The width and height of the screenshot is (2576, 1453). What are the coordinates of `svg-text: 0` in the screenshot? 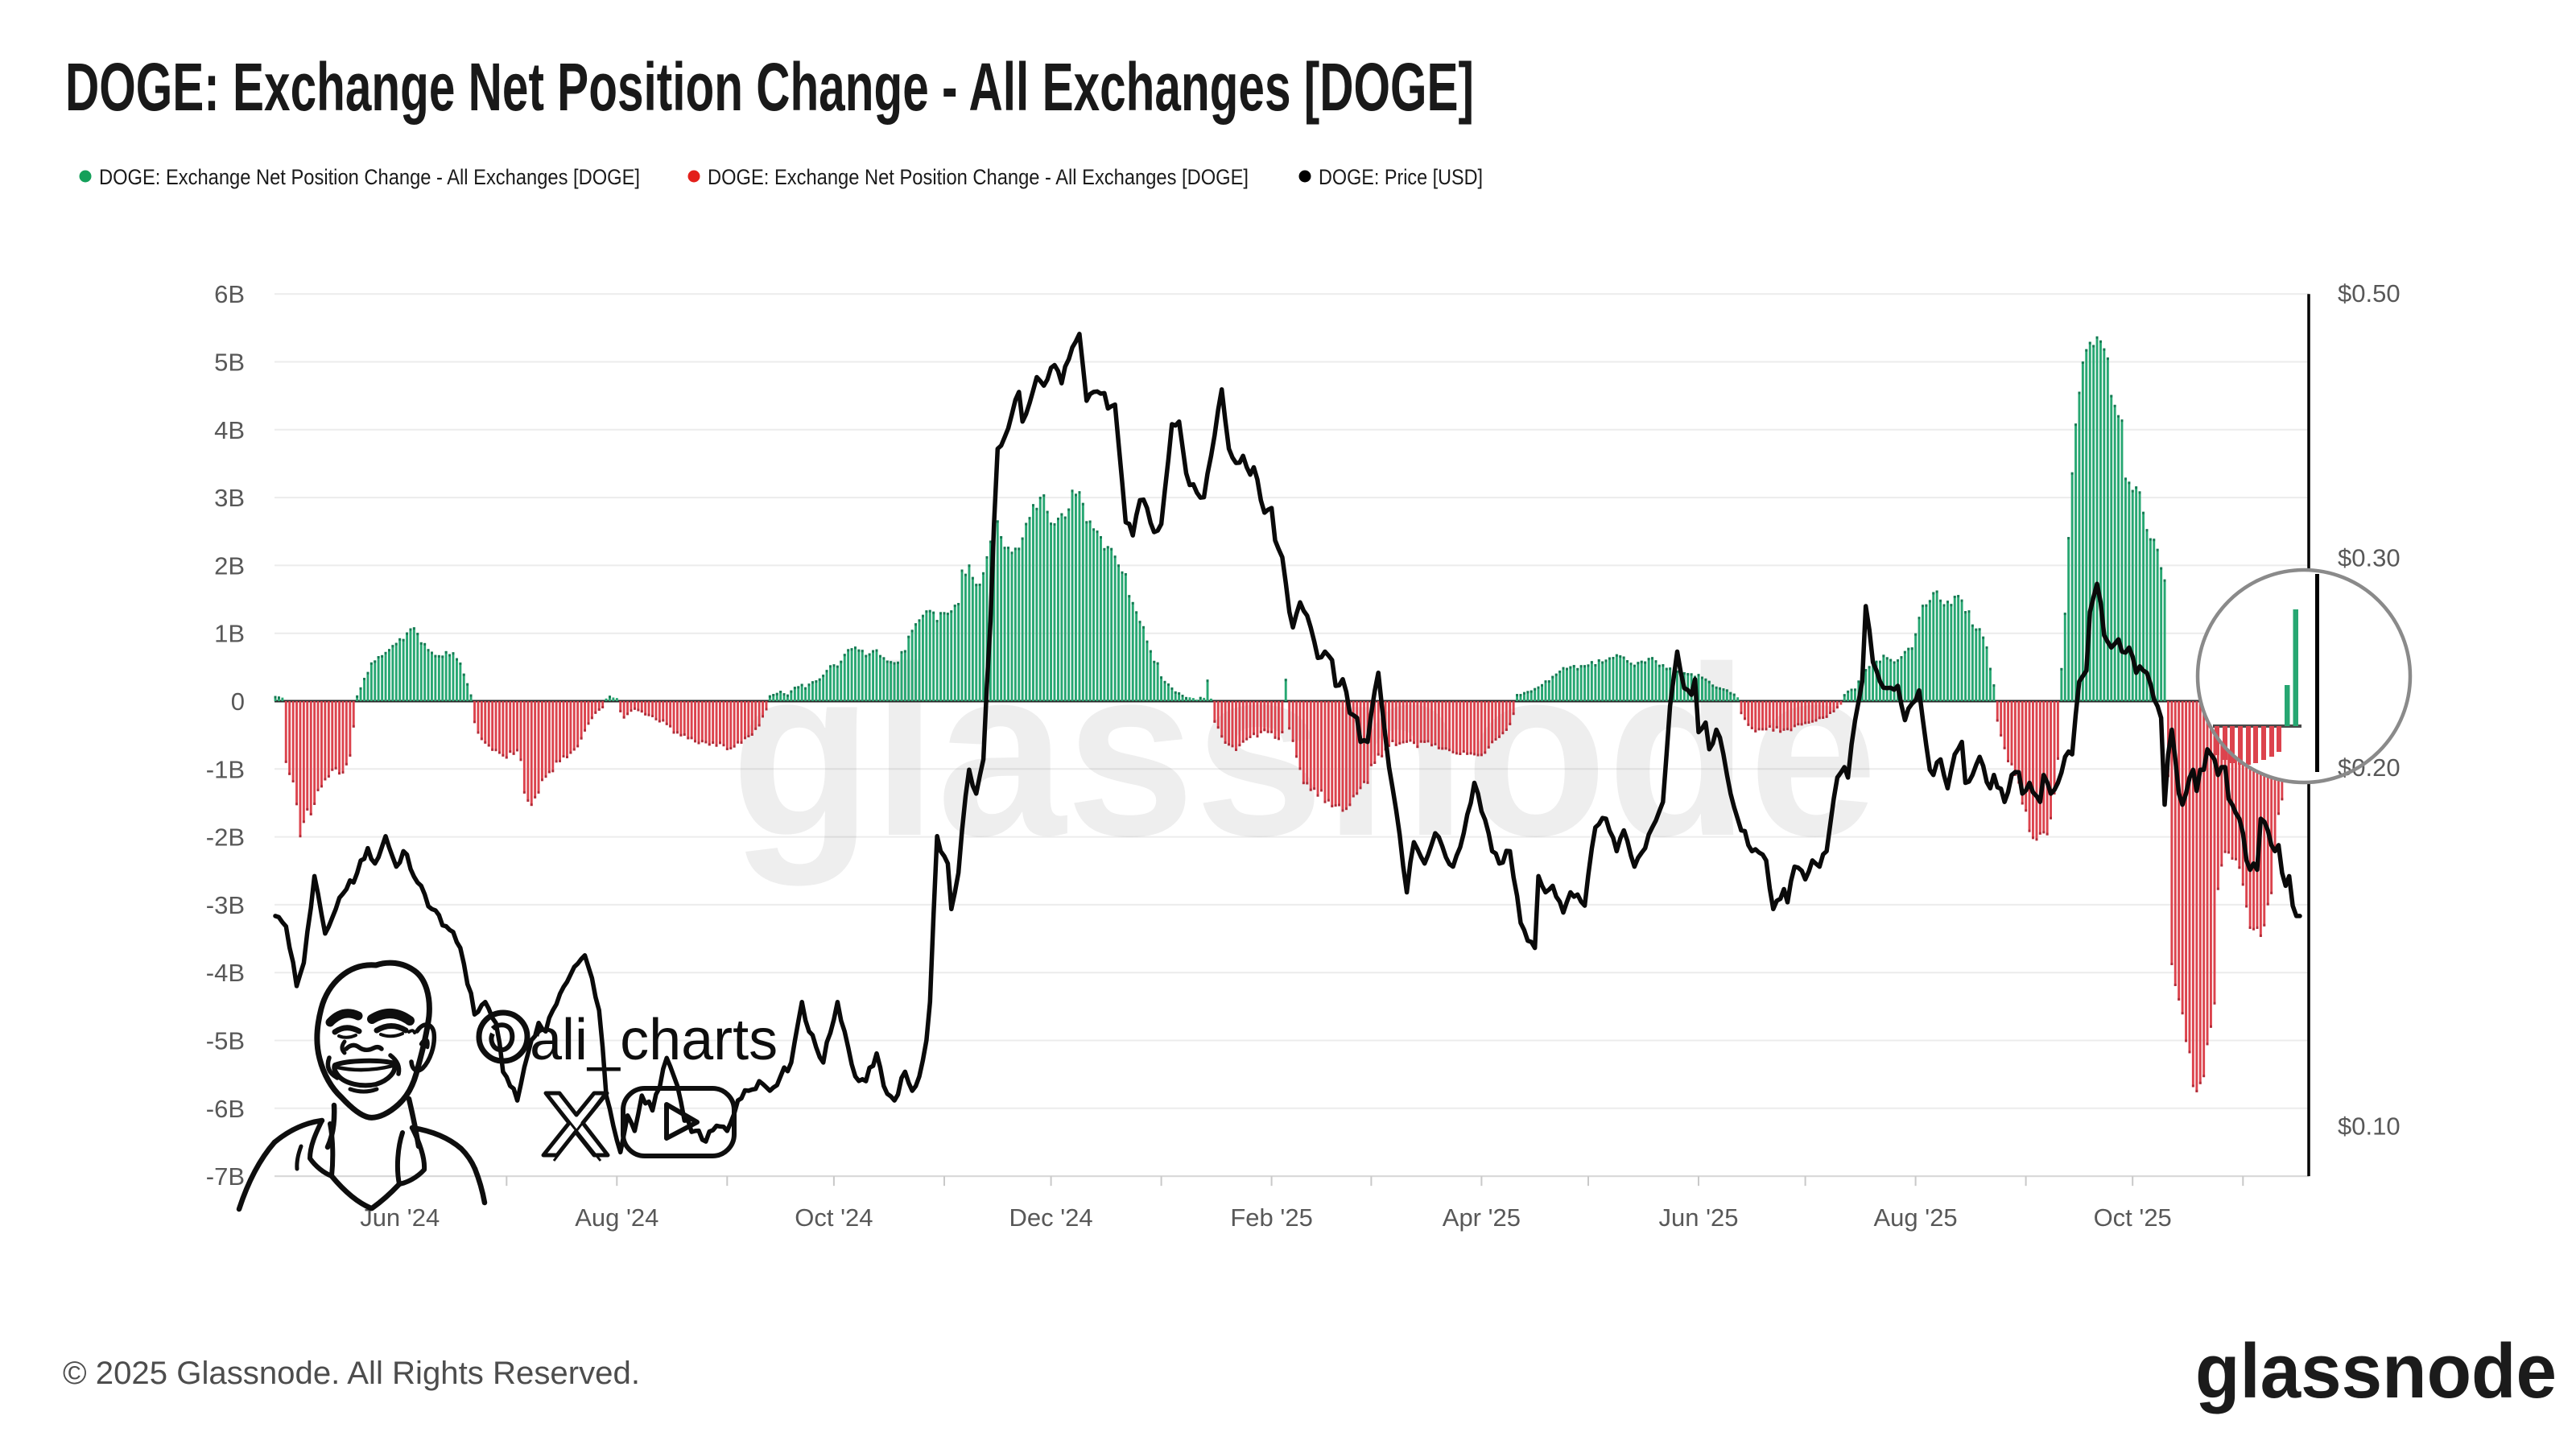 It's located at (238, 701).